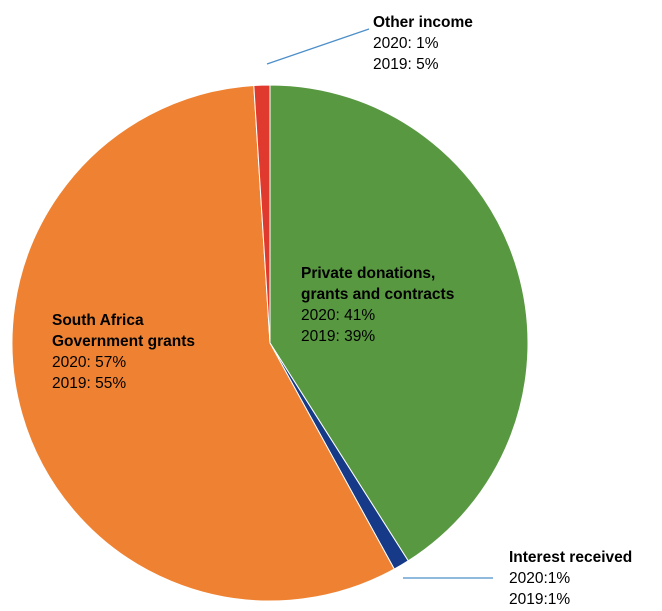  What do you see at coordinates (540, 578) in the screenshot?
I see `label-interest-2020: 2020:1%` at bounding box center [540, 578].